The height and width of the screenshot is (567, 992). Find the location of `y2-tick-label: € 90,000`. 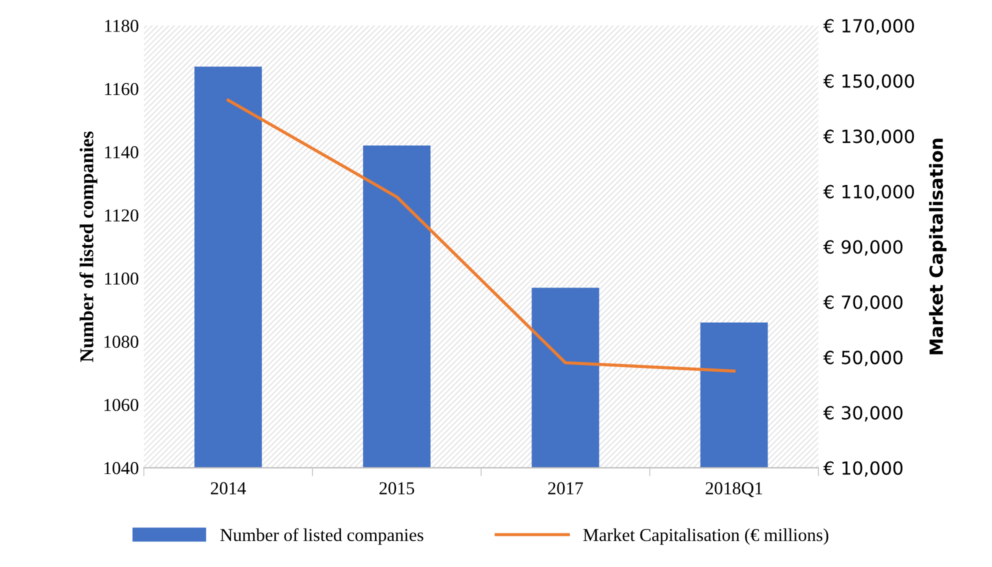

y2-tick-label: € 90,000 is located at coordinates (862, 248).